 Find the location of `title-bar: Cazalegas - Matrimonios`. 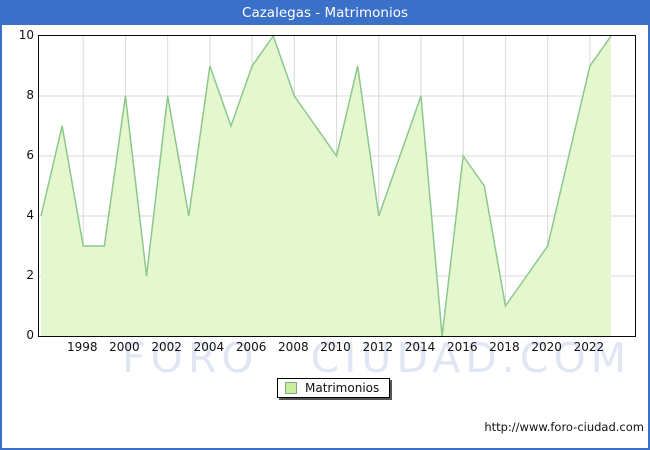

title-bar: Cazalegas - Matrimonios is located at coordinates (325, 12).